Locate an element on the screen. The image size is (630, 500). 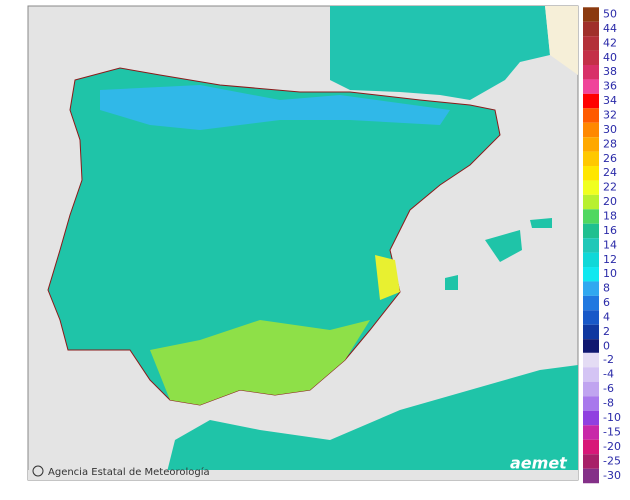
legend-label: 4 is located at coordinates (606, 317).